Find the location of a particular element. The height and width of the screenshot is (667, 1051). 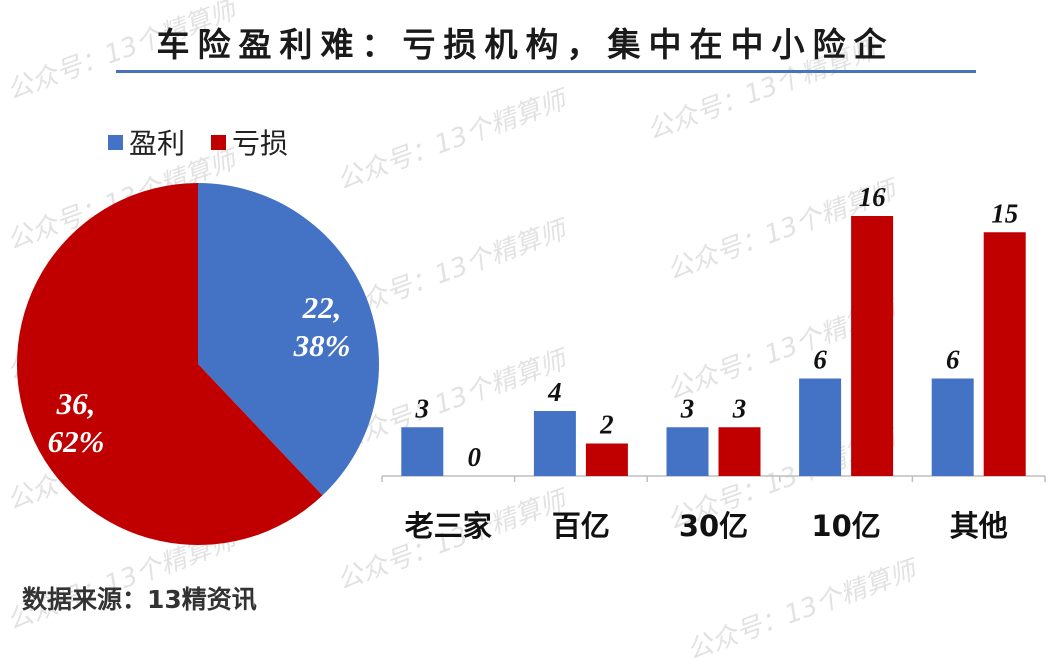

legend-swatch-loss is located at coordinates (219, 142).